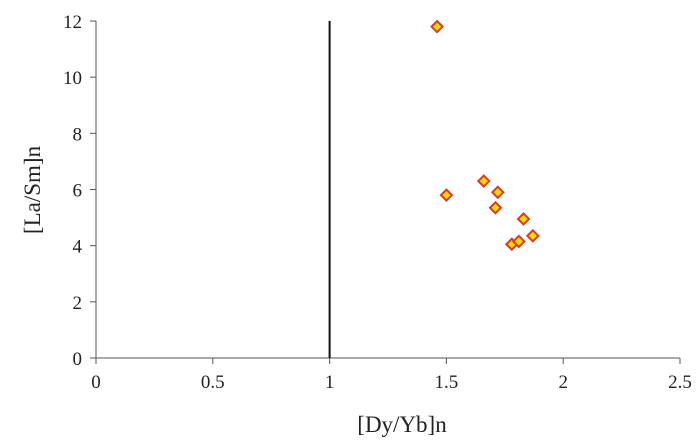  What do you see at coordinates (96, 382) in the screenshot?
I see `x-tick-label: 0` at bounding box center [96, 382].